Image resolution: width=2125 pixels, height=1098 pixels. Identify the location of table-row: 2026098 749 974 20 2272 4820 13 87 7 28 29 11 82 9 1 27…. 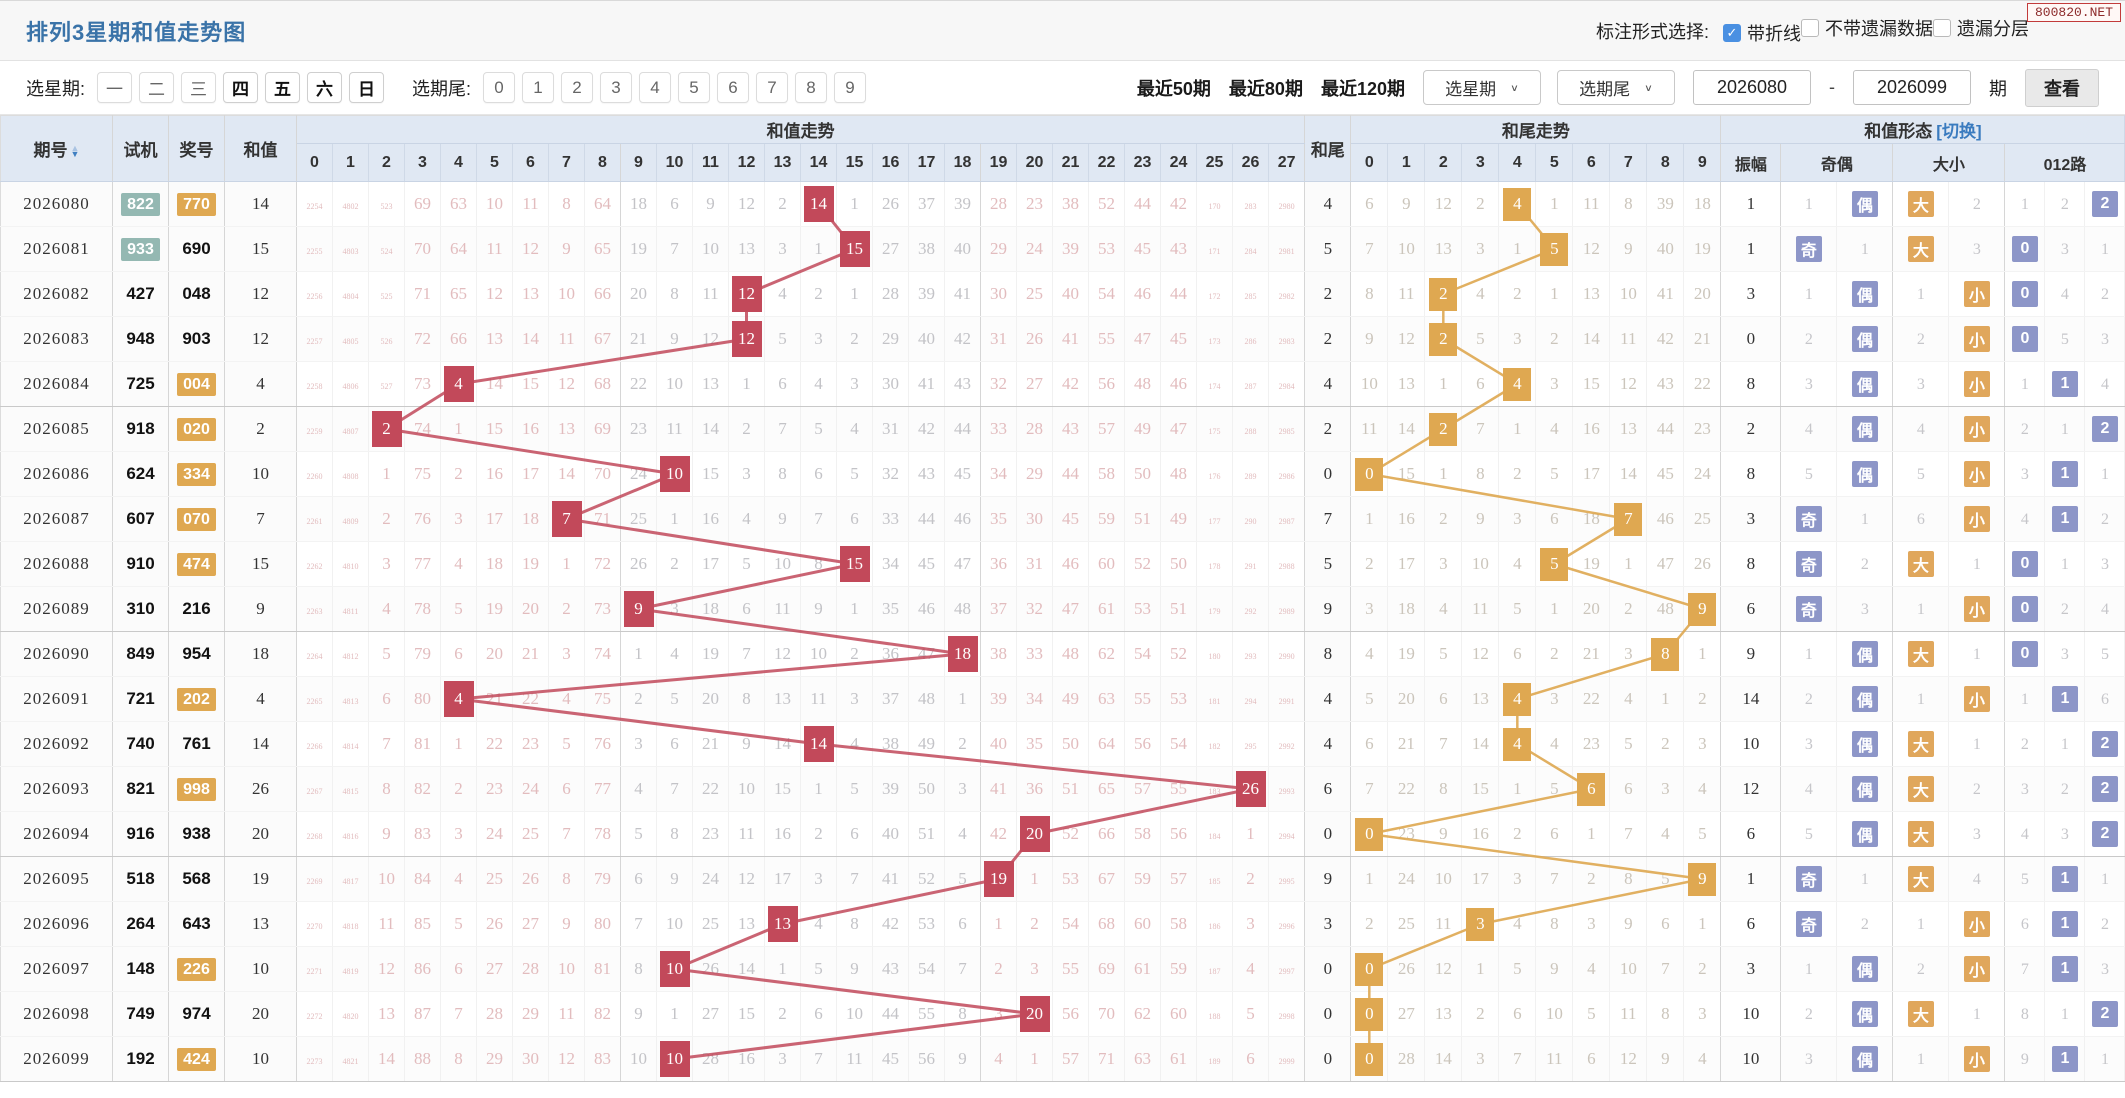
(1062, 1014).